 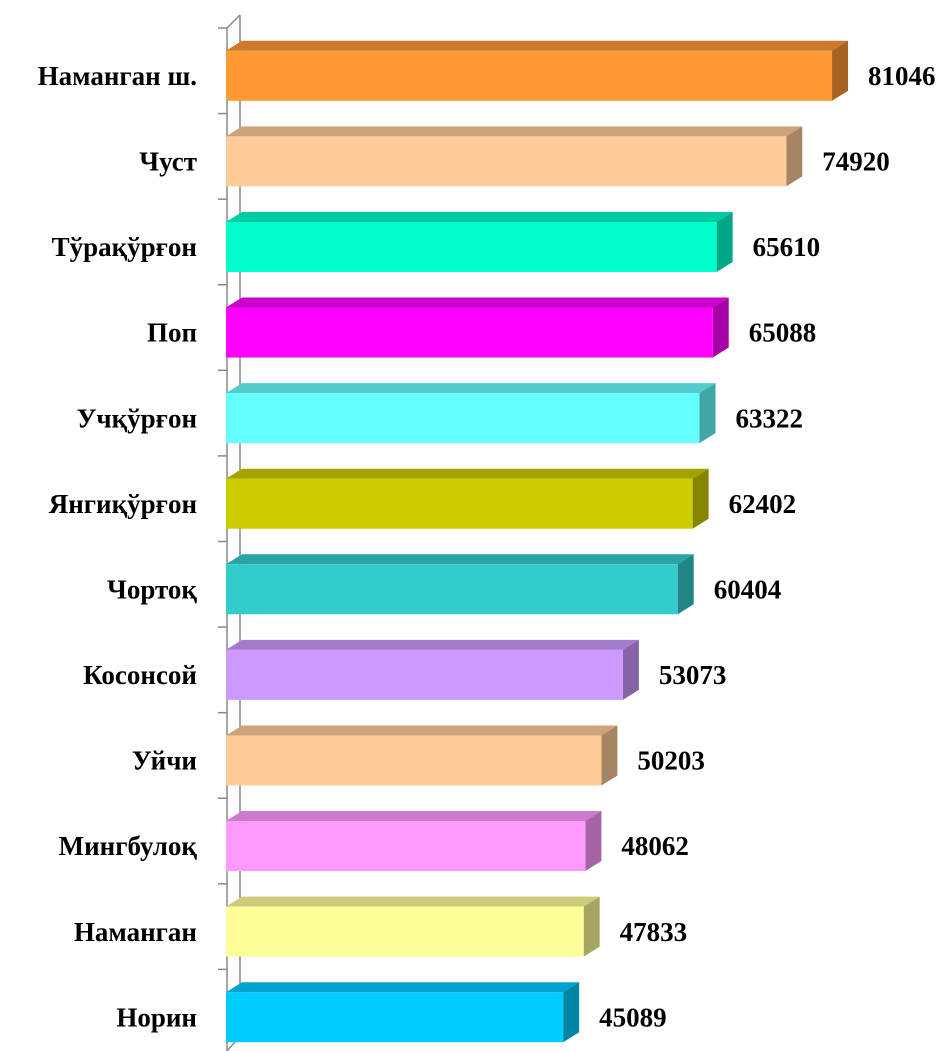 What do you see at coordinates (135, 932) in the screenshot?
I see `category-label: Наманган` at bounding box center [135, 932].